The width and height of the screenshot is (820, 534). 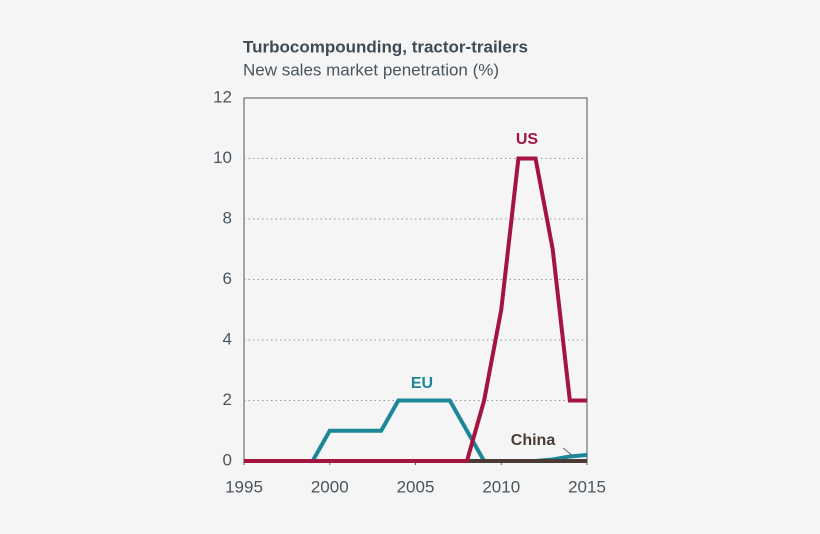 I want to click on series-label: EU, so click(x=422, y=383).